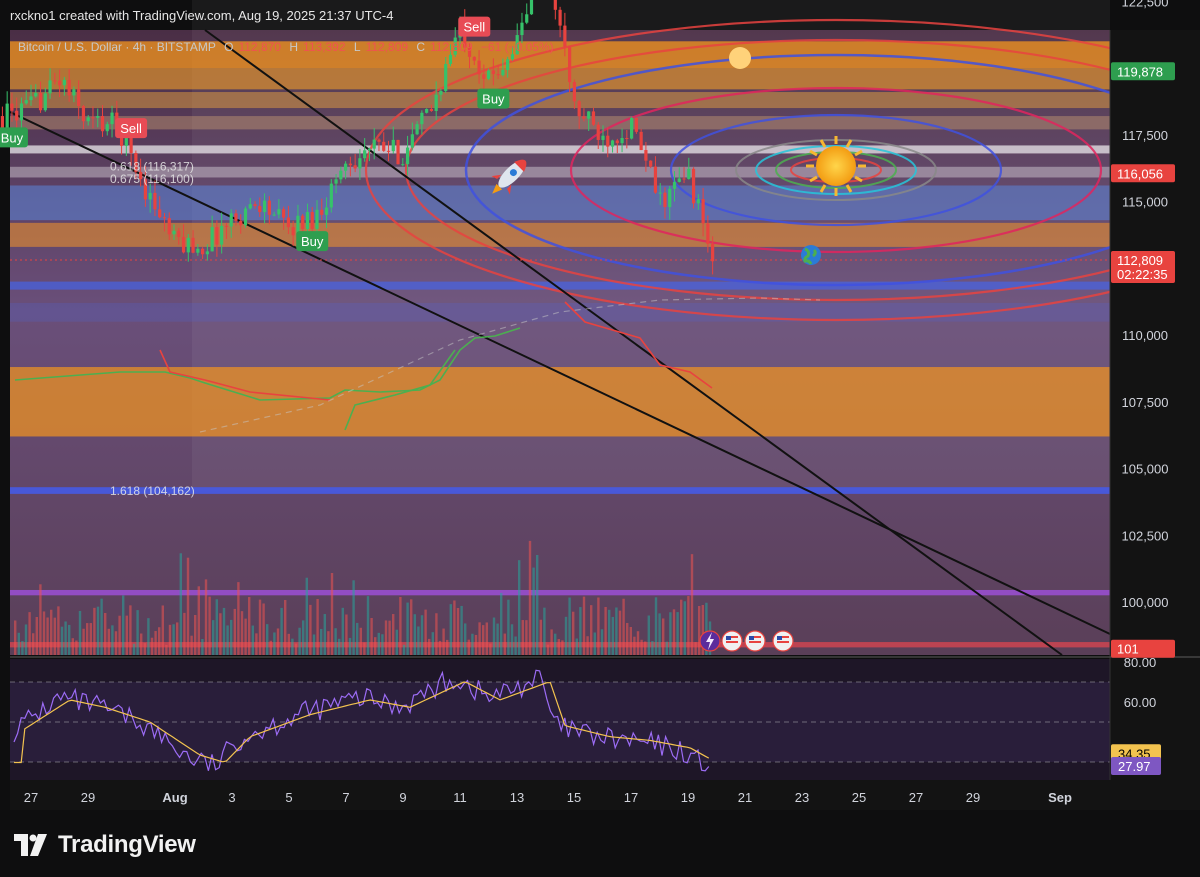 This screenshot has width=1200, height=877. Describe the element at coordinates (811, 255) in the screenshot. I see `earth-icon` at that location.